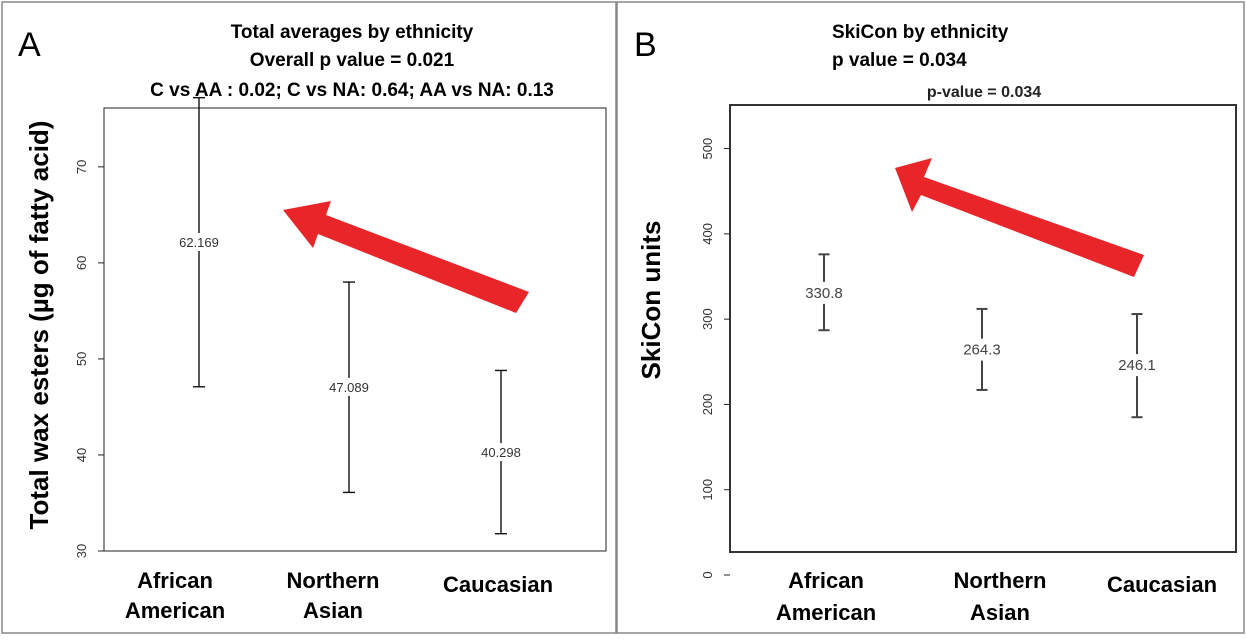 This screenshot has height=640, width=1246. What do you see at coordinates (824, 293) in the screenshot?
I see `panel-b-mean-label-0: 330.8` at bounding box center [824, 293].